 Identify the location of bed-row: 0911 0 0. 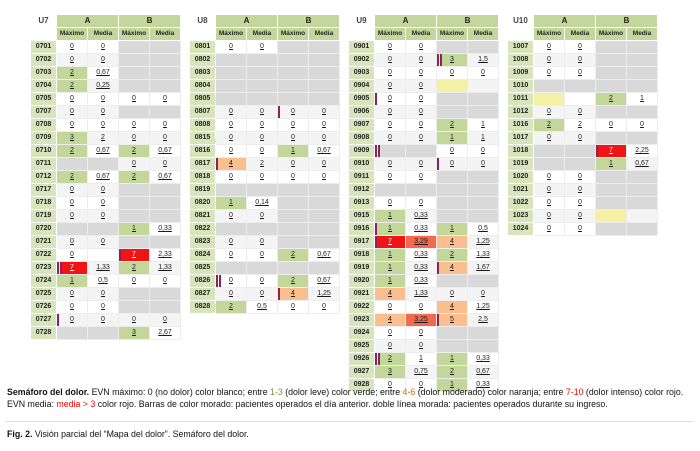
(423, 177).